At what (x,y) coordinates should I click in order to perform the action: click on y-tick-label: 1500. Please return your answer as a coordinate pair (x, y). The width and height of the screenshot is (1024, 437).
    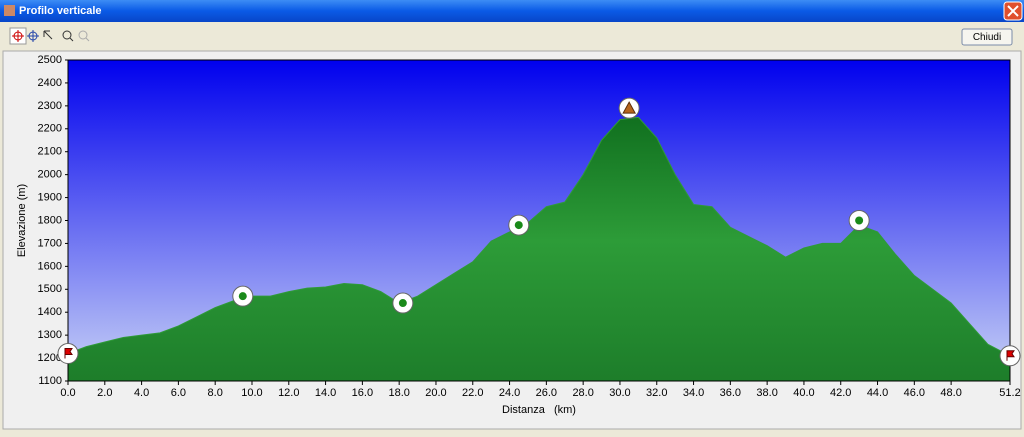
    Looking at the image, I should click on (50, 289).